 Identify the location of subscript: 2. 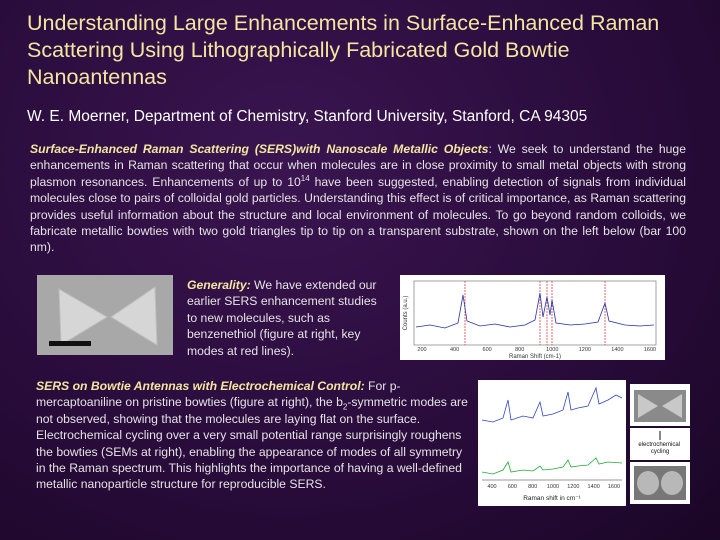
(345, 407).